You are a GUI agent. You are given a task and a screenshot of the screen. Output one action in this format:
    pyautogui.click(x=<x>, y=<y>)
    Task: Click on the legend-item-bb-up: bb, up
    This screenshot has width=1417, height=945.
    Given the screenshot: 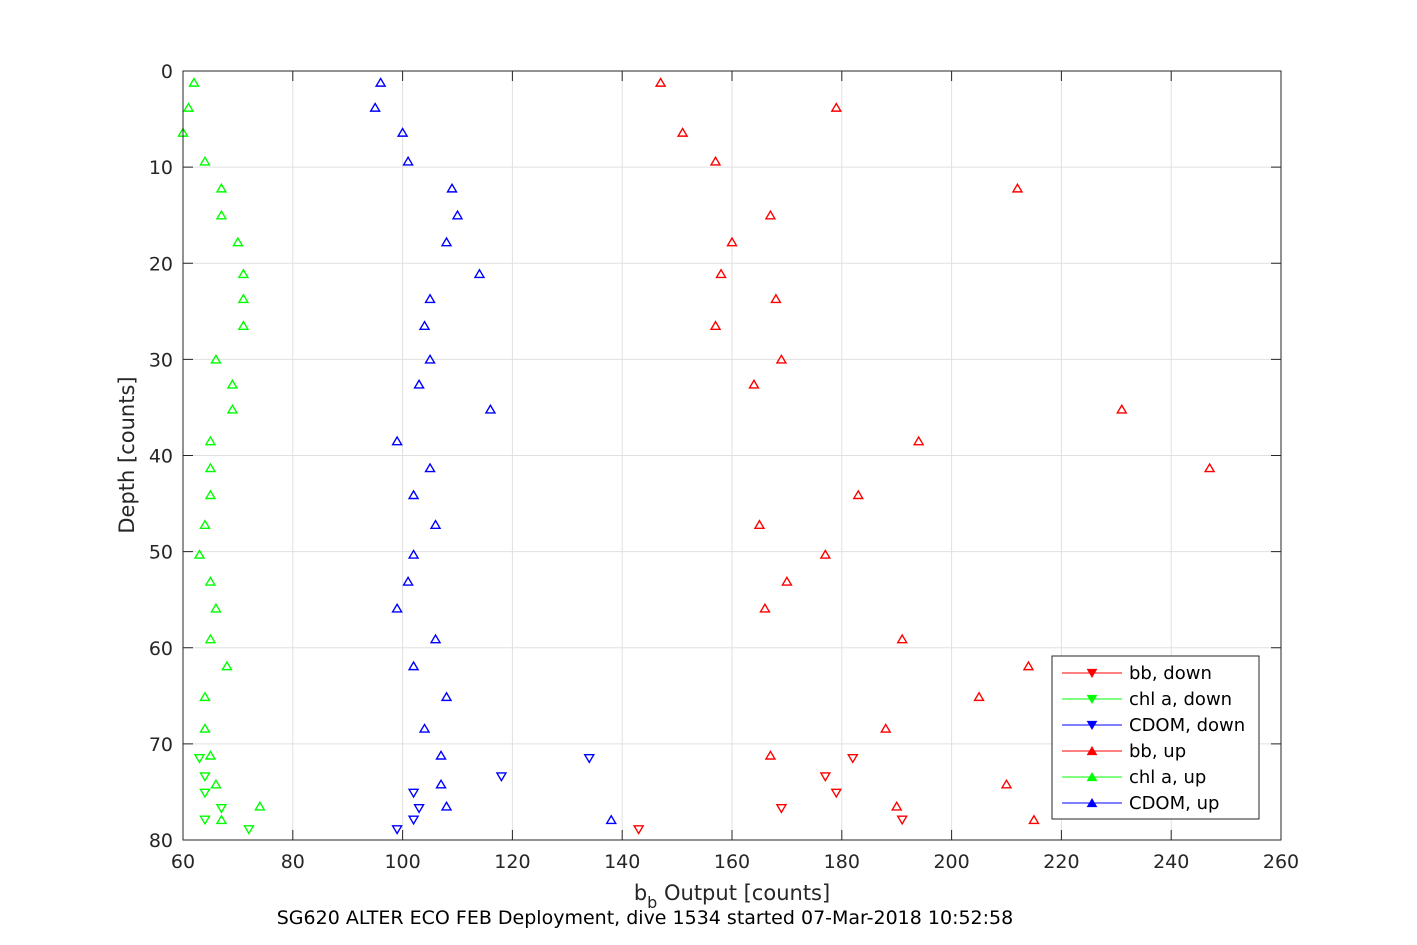 What is the action you would take?
    pyautogui.click(x=1124, y=751)
    